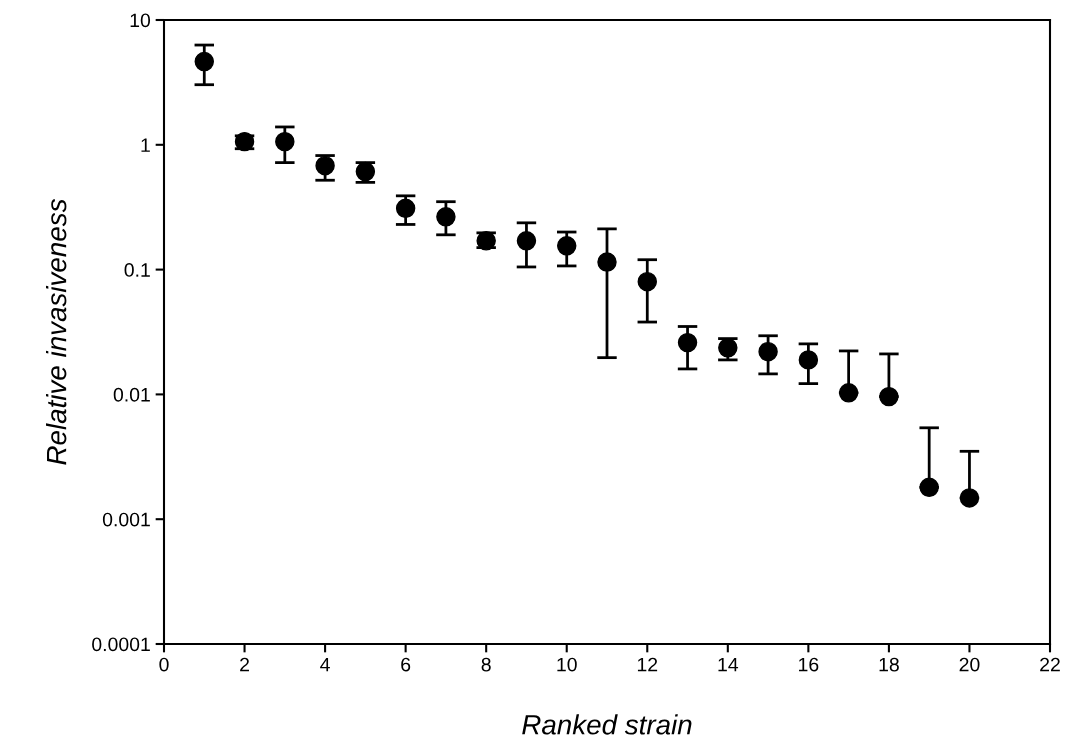 Image resolution: width=1070 pixels, height=753 pixels. What do you see at coordinates (406, 664) in the screenshot?
I see `x-tick-label: 6` at bounding box center [406, 664].